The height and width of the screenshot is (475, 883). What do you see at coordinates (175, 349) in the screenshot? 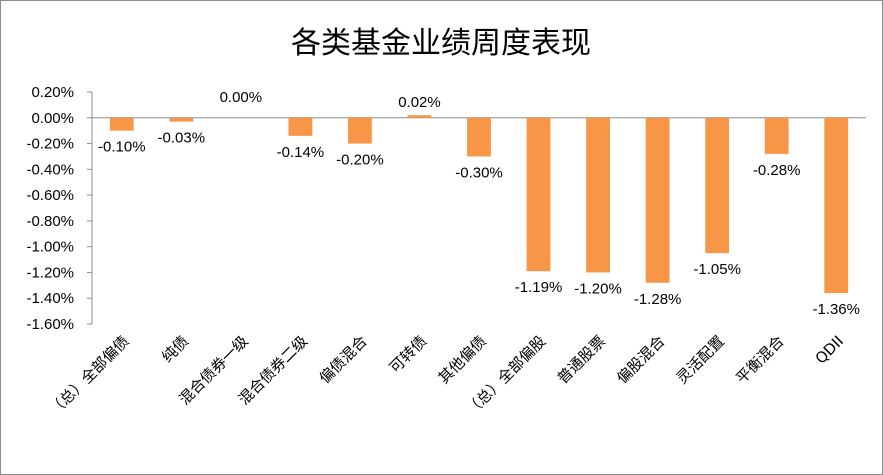
I see `category-label: 纯债` at bounding box center [175, 349].